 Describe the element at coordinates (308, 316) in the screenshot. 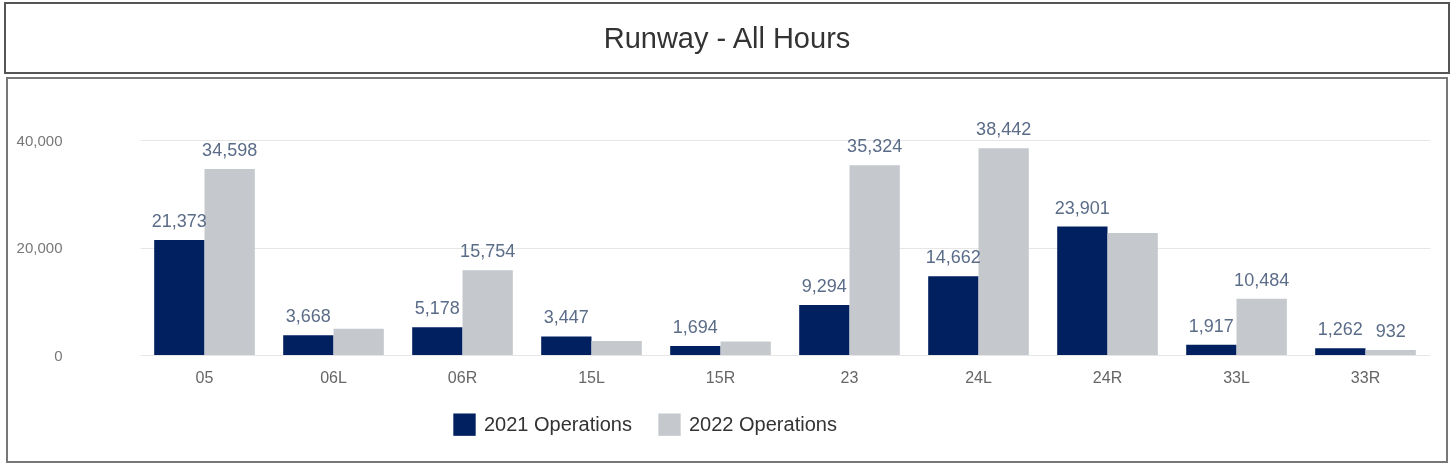

I see `data-label: 3,668` at that location.